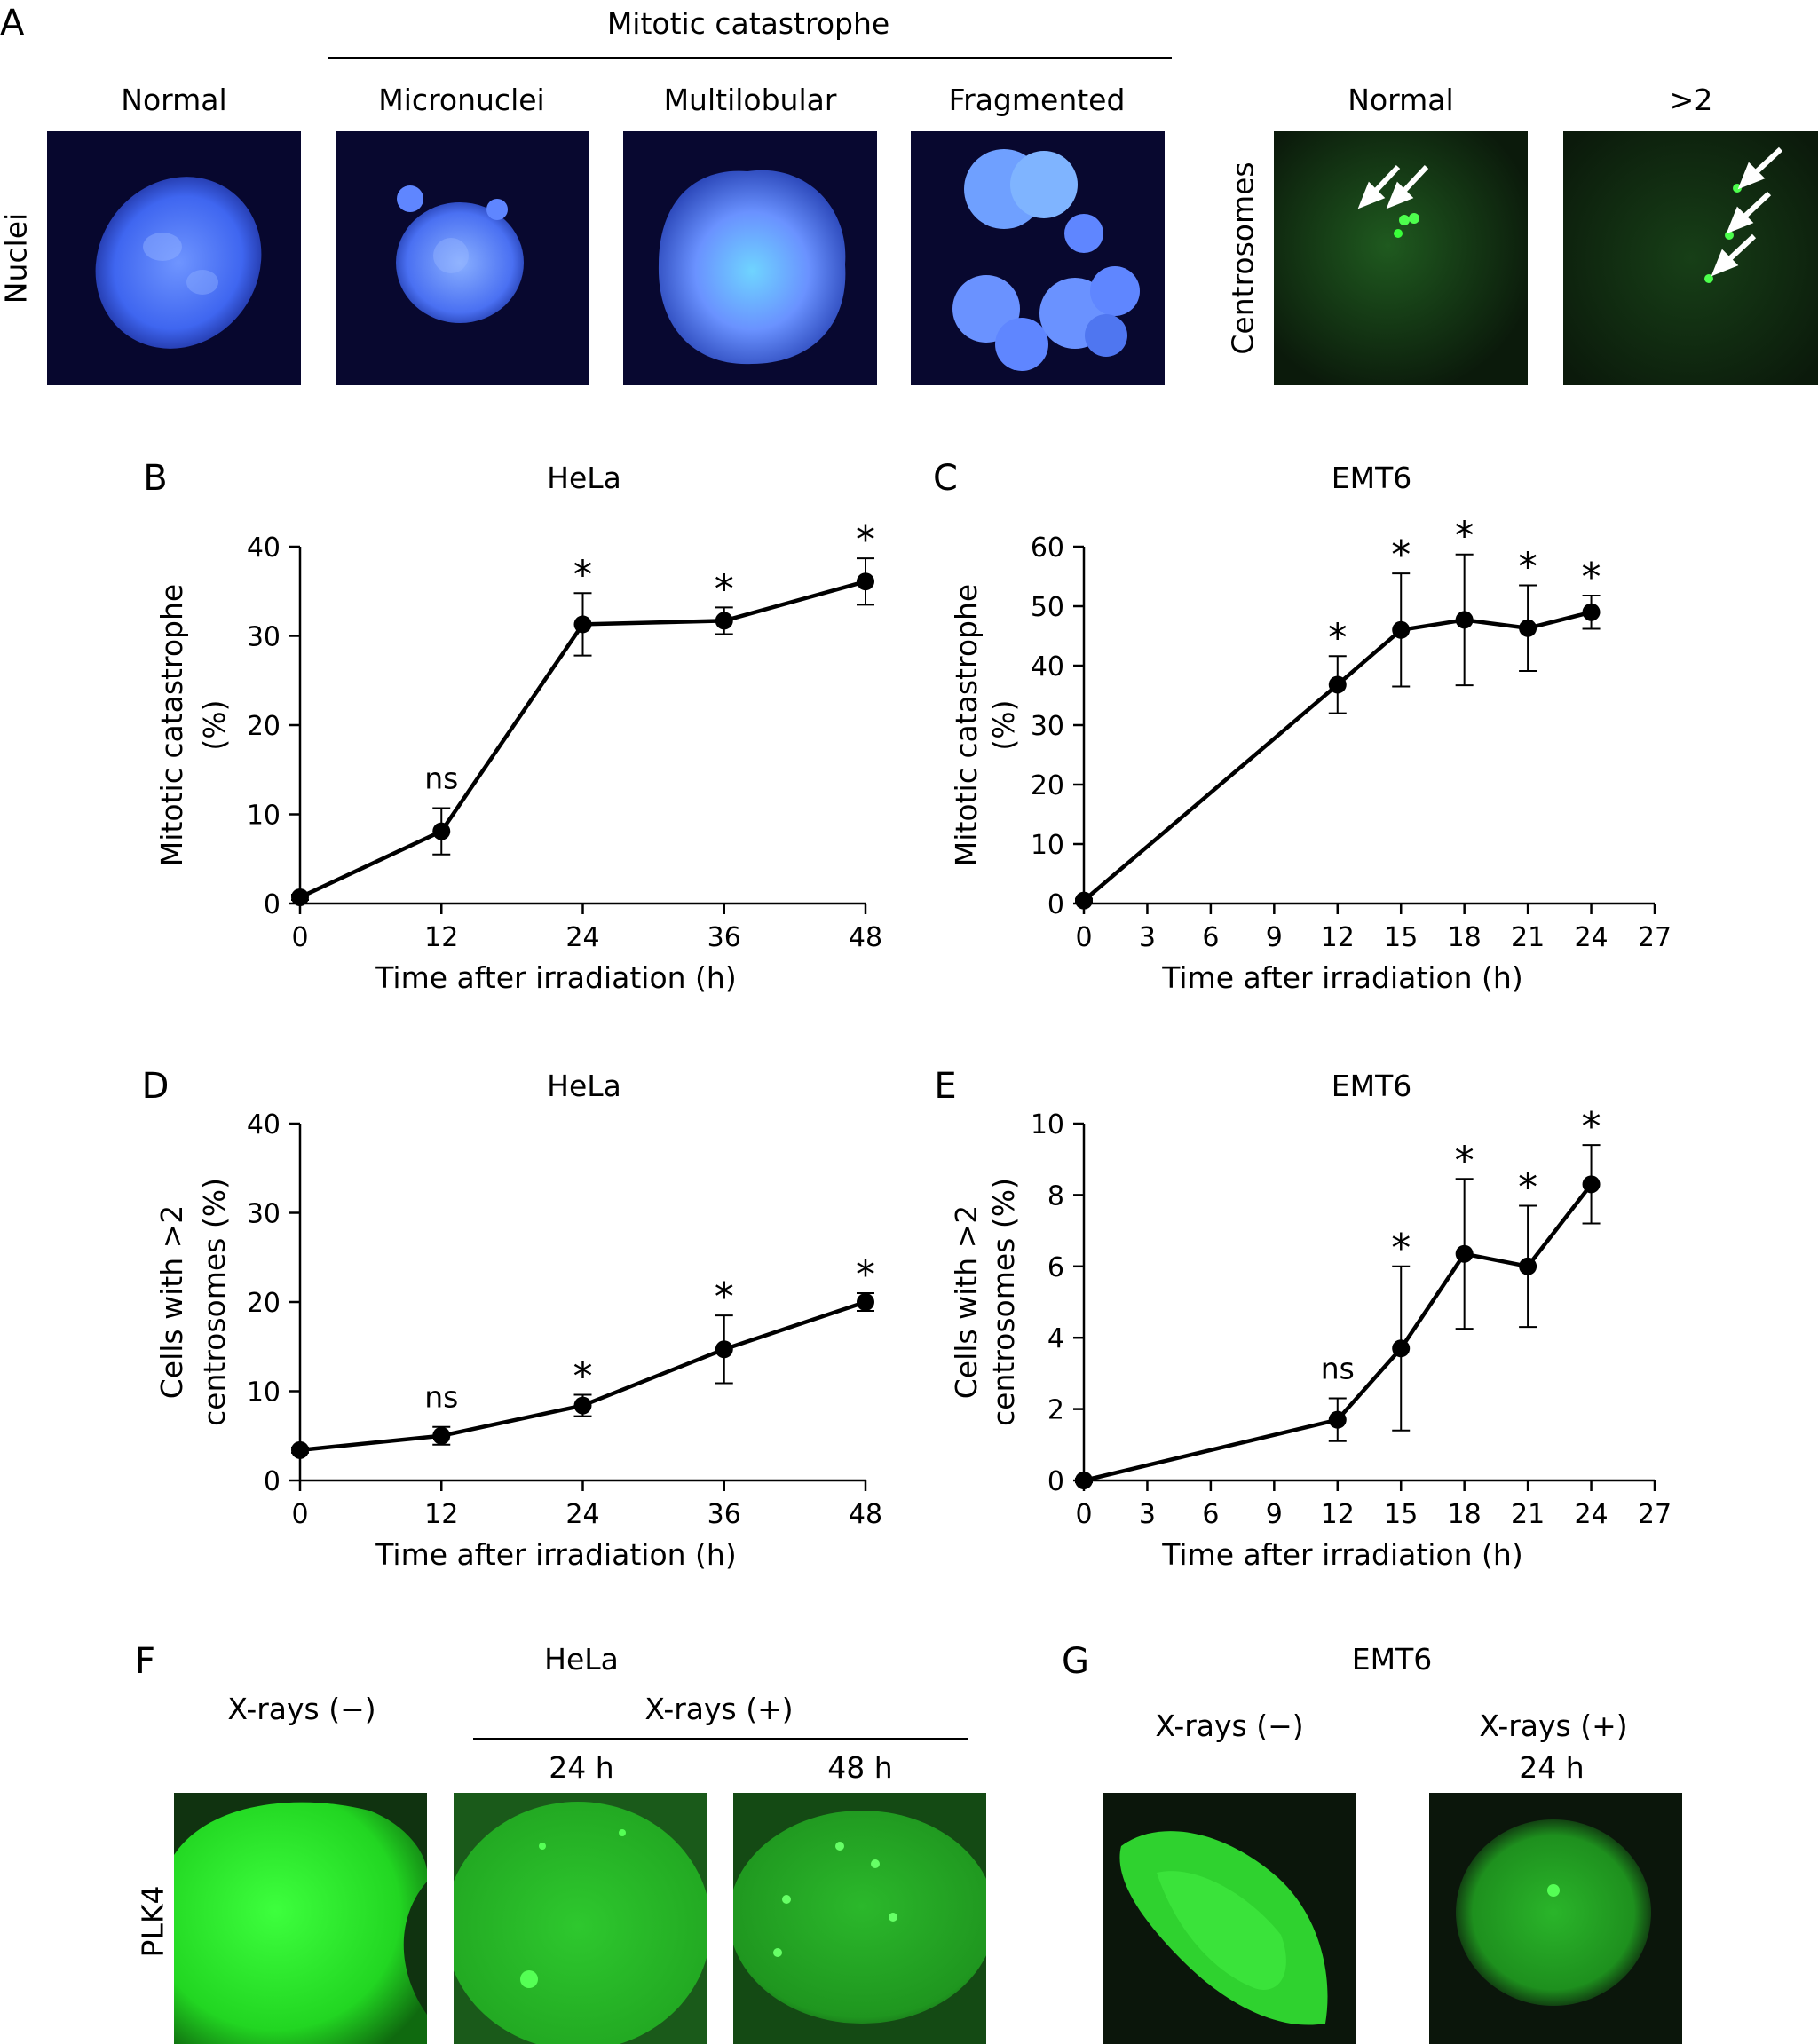 The image size is (1818, 2044). Describe the element at coordinates (145, 1661) in the screenshot. I see `panel-letter-f: F` at that location.